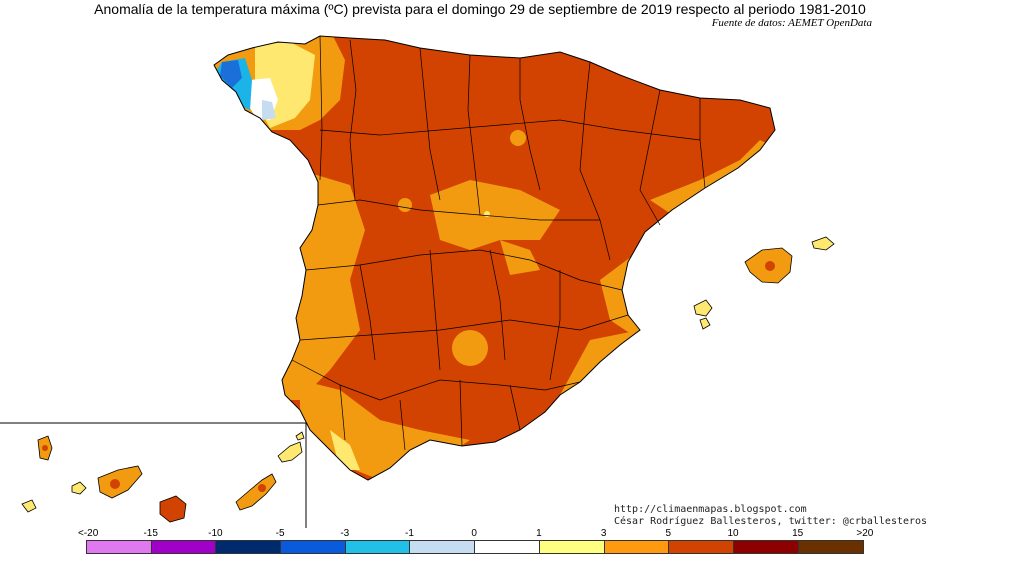 The height and width of the screenshot is (576, 1024). I want to click on spot-mallorca-warm, so click(770, 266).